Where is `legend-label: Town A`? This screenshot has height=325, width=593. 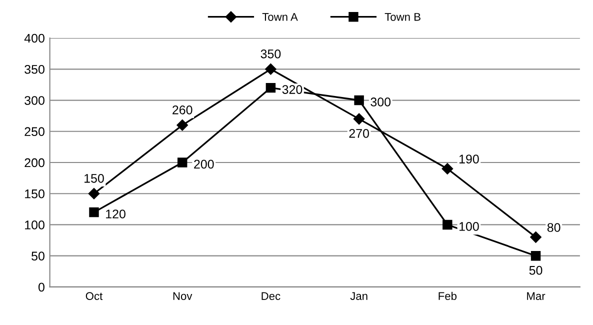
legend-label: Town A is located at coordinates (280, 17).